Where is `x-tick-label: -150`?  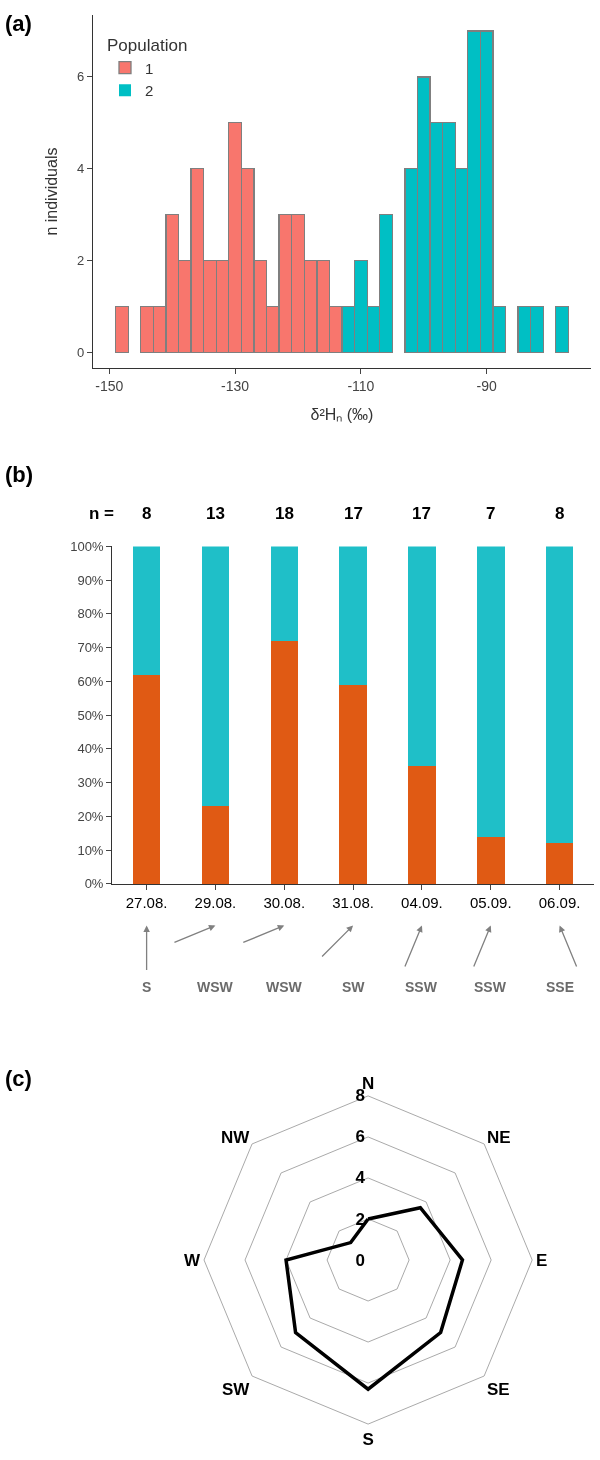 x-tick-label: -150 is located at coordinates (109, 386).